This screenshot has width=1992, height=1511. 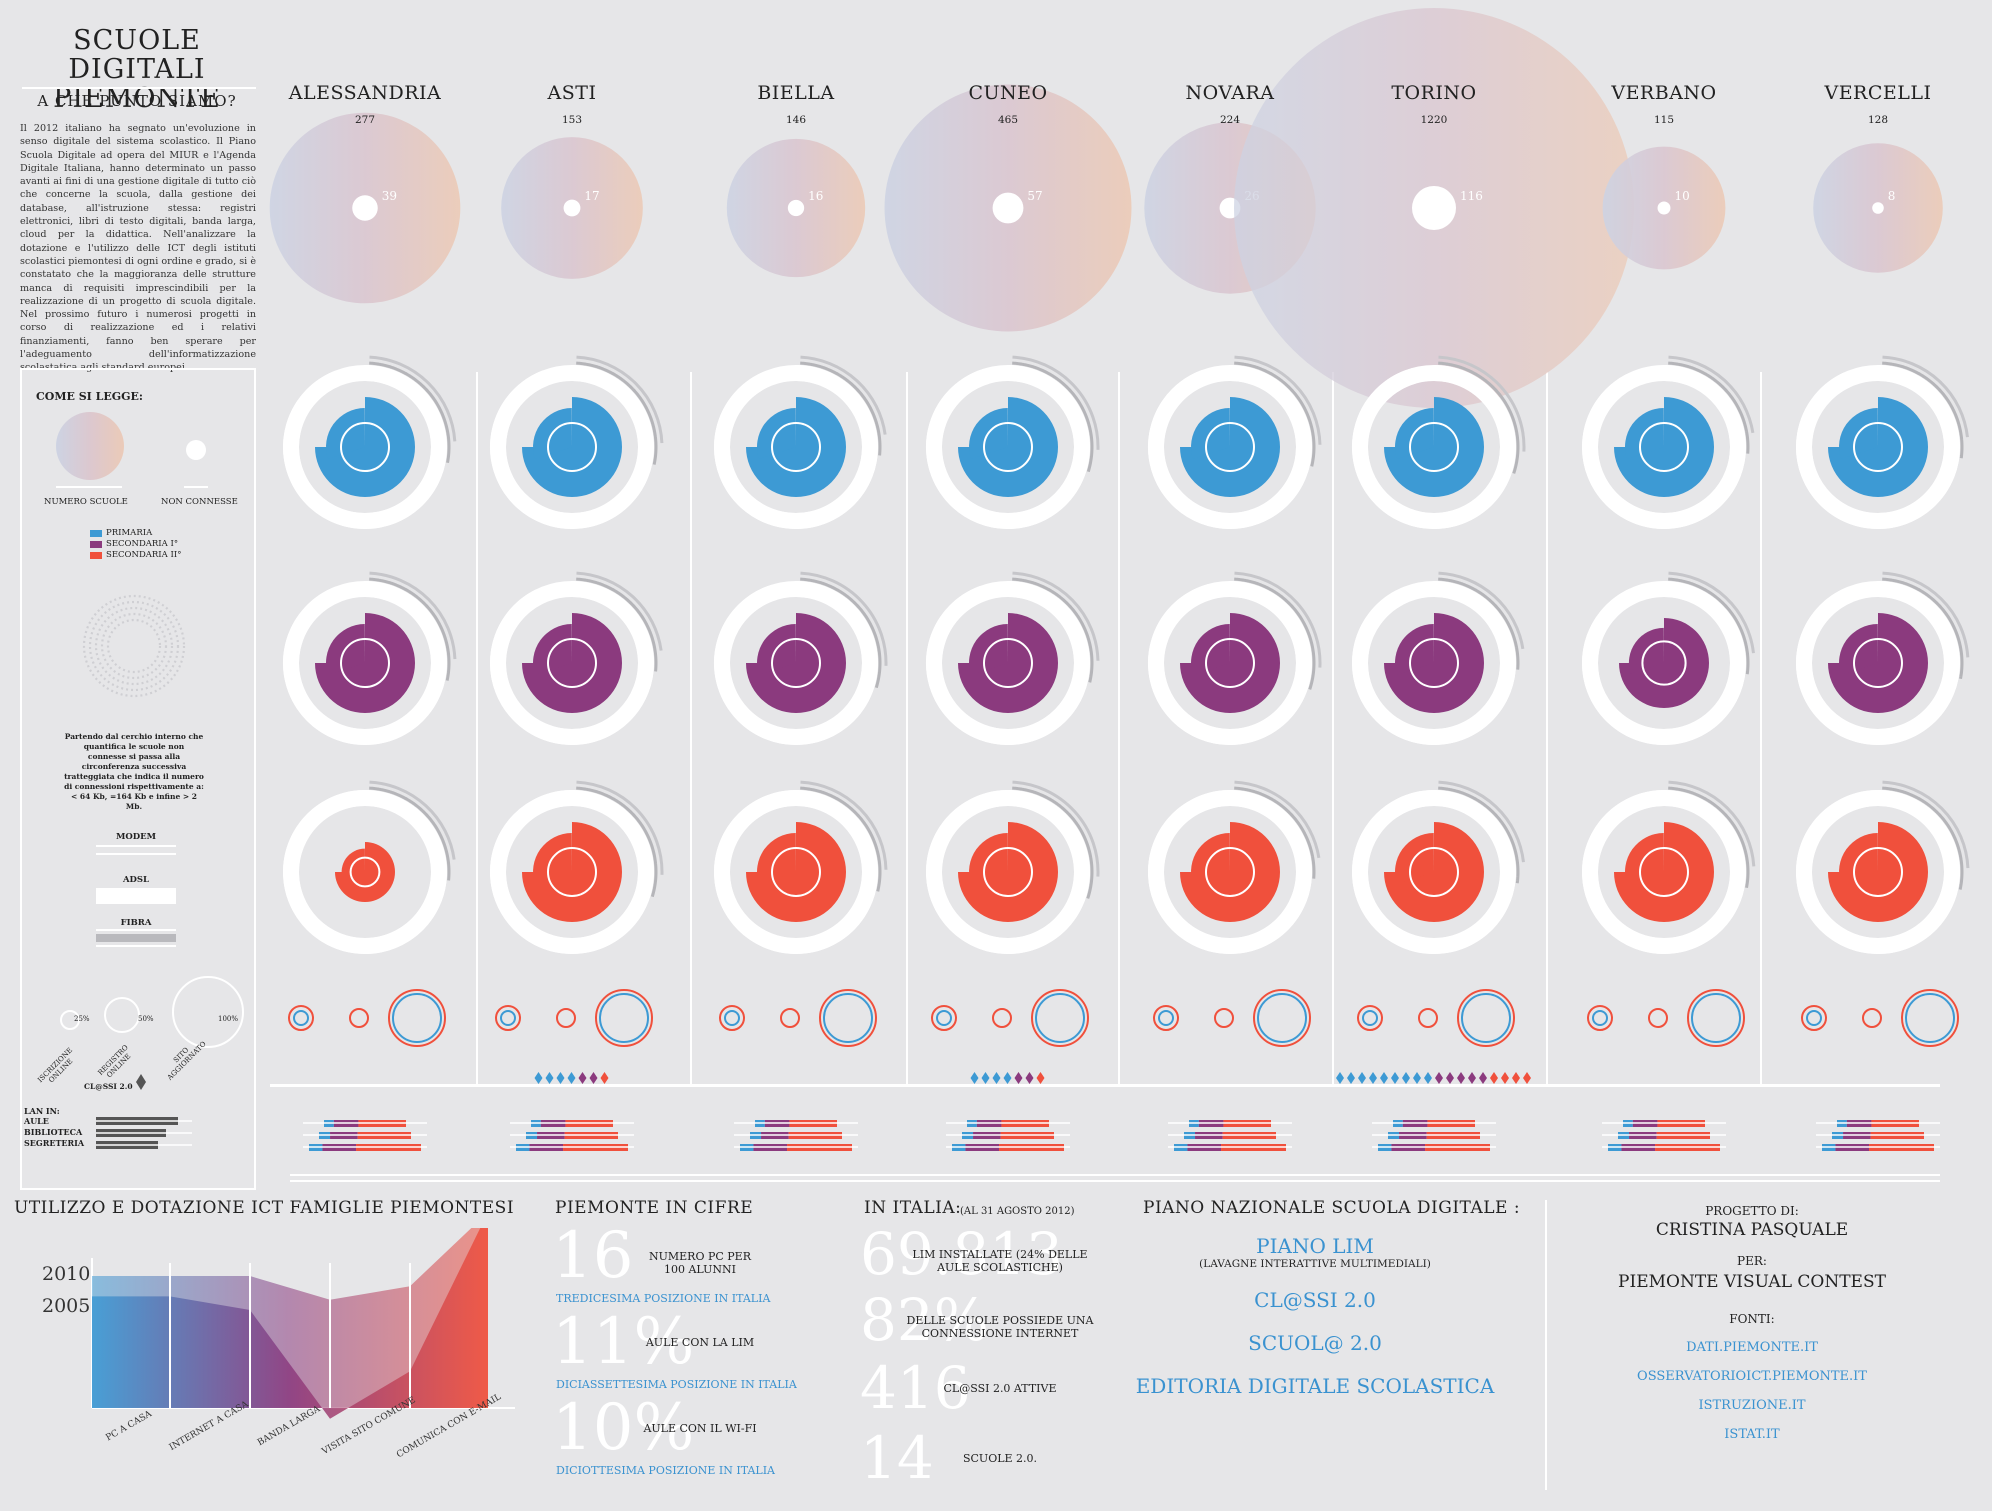 I want to click on page-subtitle: A CHE PUNTO SIAMO?, so click(x=137, y=101).